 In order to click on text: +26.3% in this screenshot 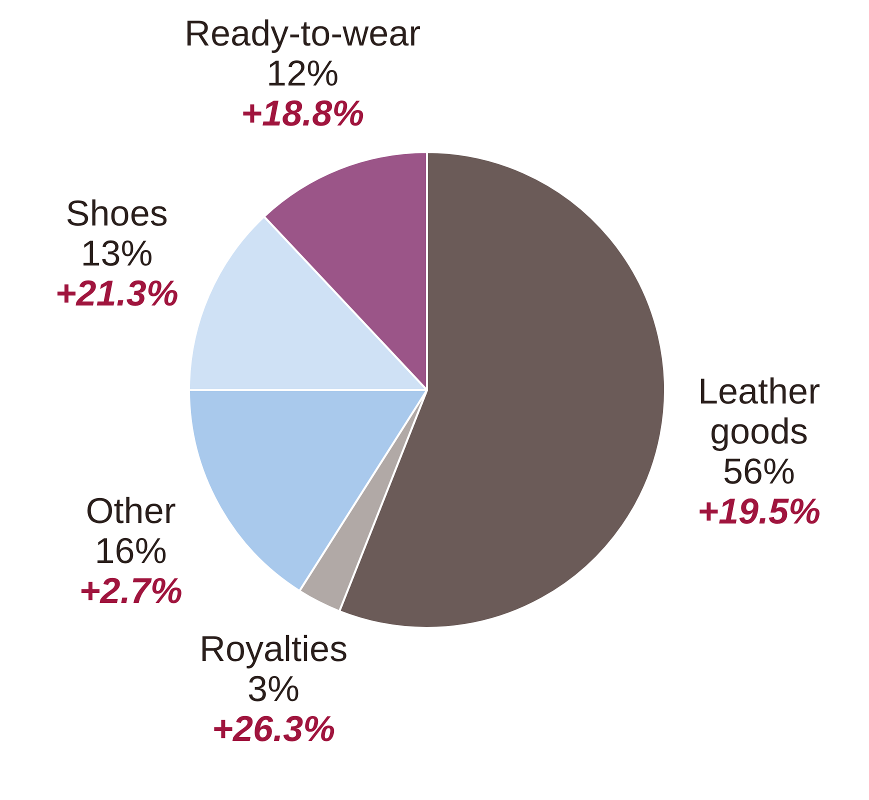, I will do `click(274, 729)`.